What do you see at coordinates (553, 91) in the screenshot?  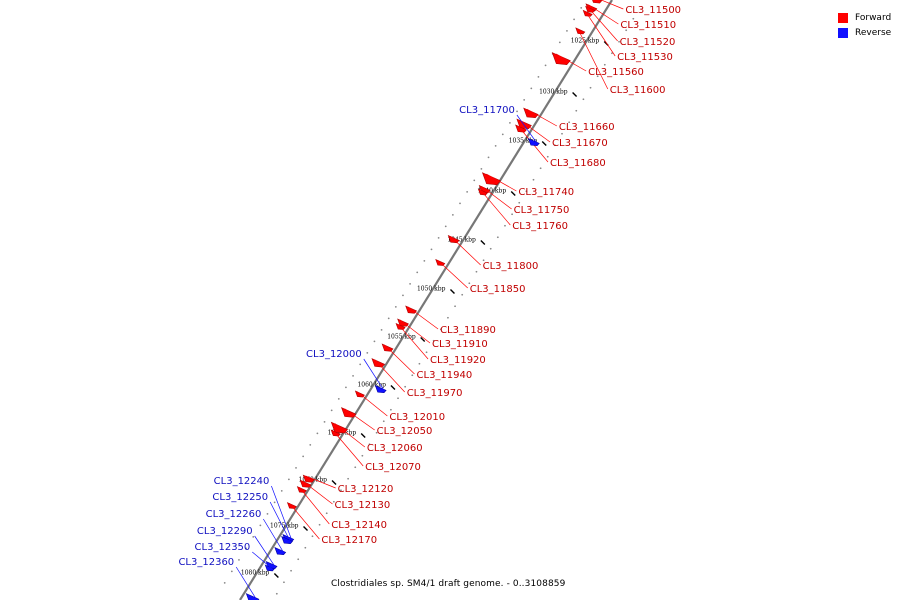 I see `tick-label: 1030 kbp` at bounding box center [553, 91].